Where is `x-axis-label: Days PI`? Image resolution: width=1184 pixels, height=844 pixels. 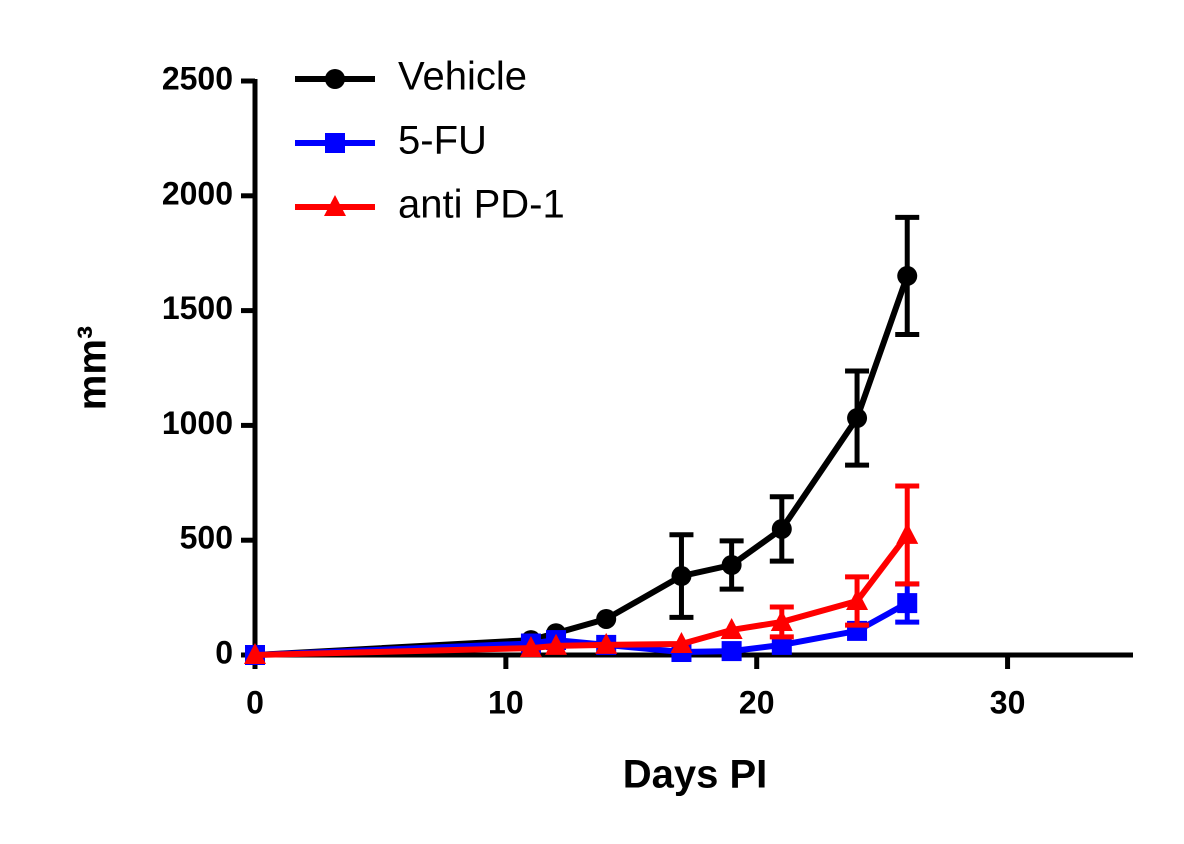
x-axis-label: Days PI is located at coordinates (695, 775).